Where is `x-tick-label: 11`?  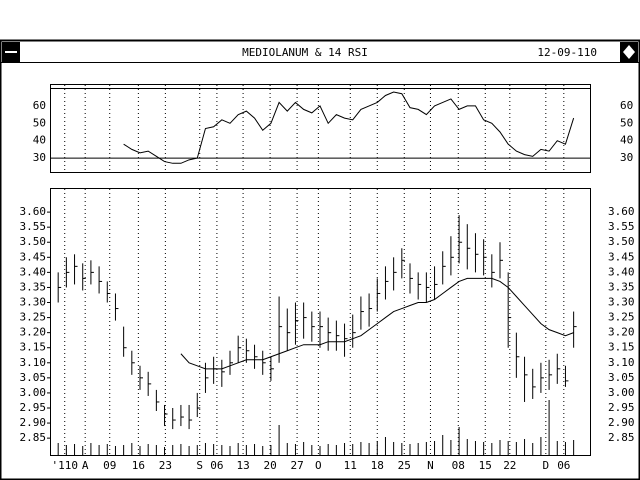 x-tick-label: 11 is located at coordinates (350, 465).